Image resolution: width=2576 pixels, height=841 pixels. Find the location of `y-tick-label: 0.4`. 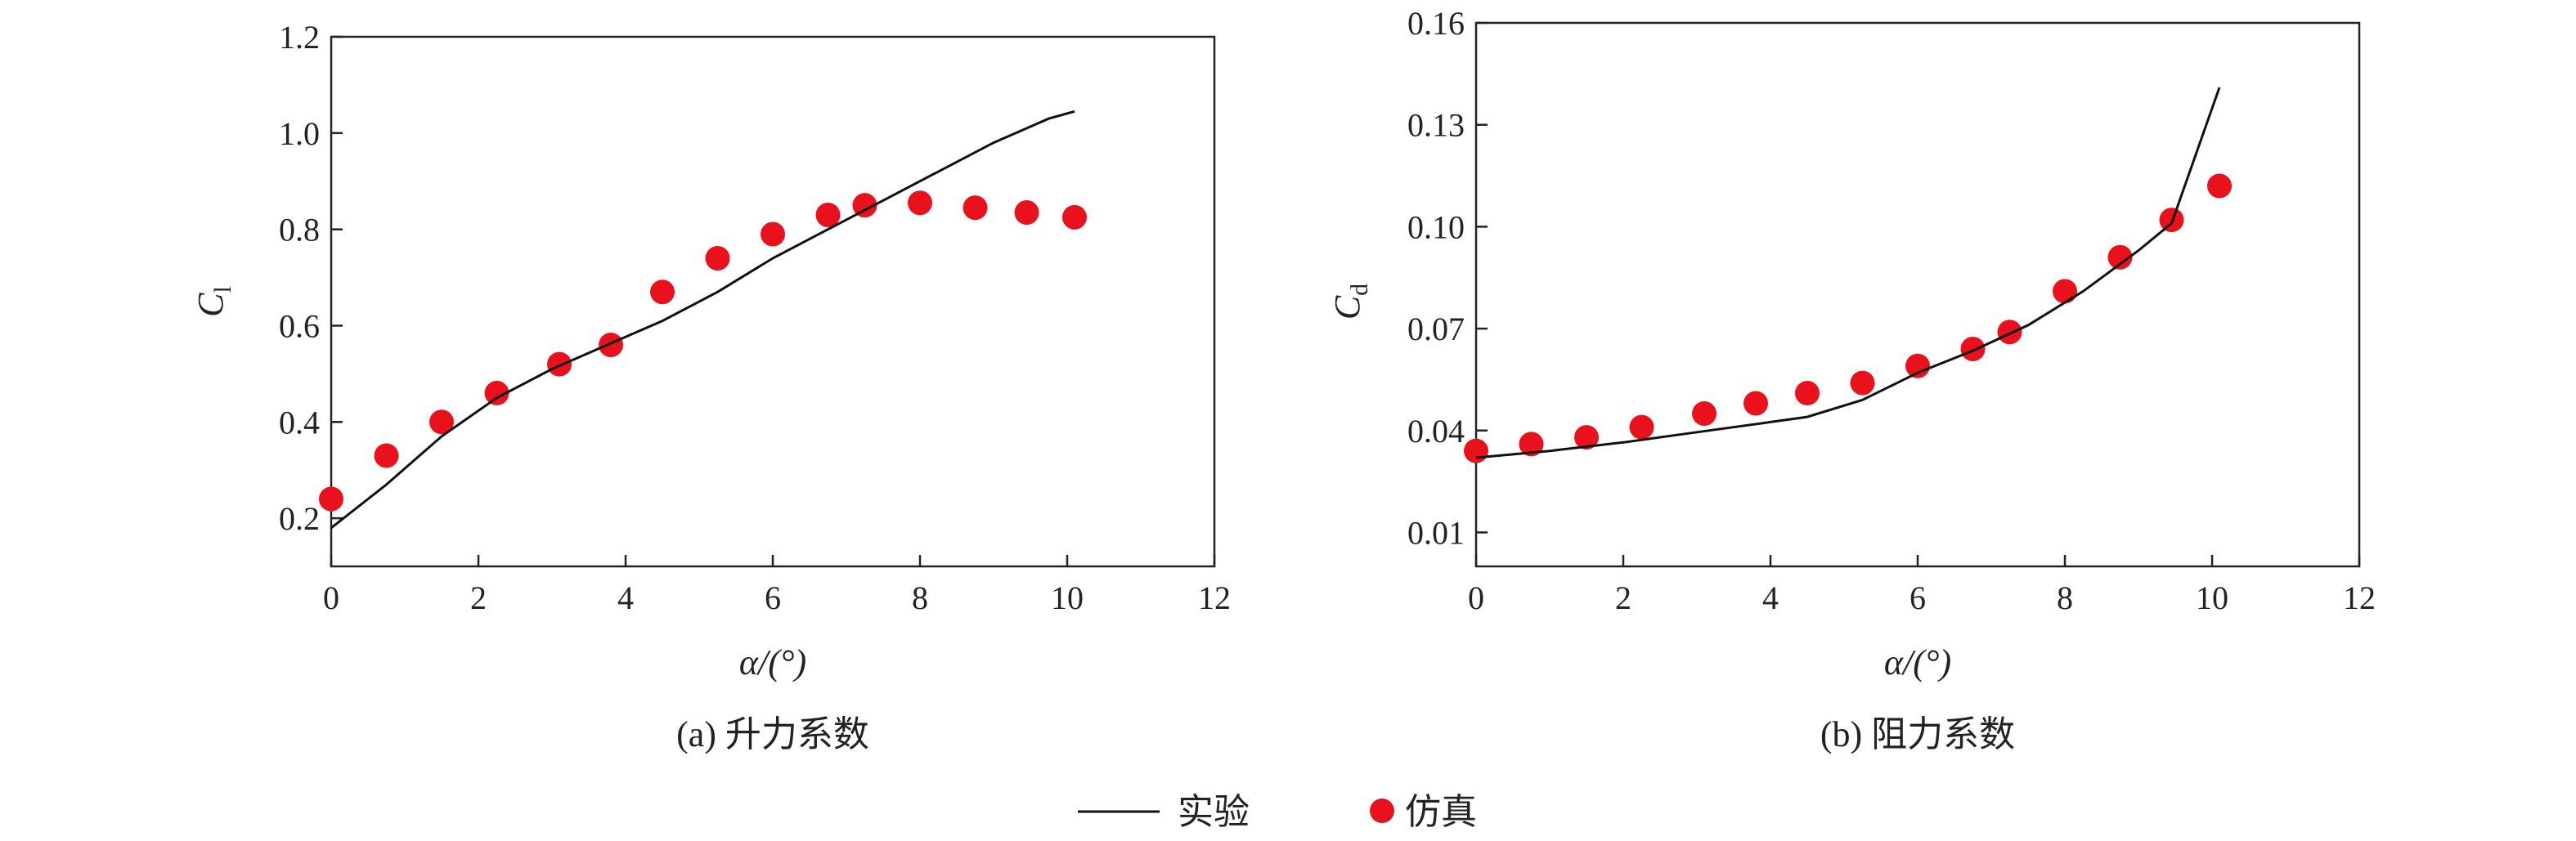

y-tick-label: 0.4 is located at coordinates (299, 423).